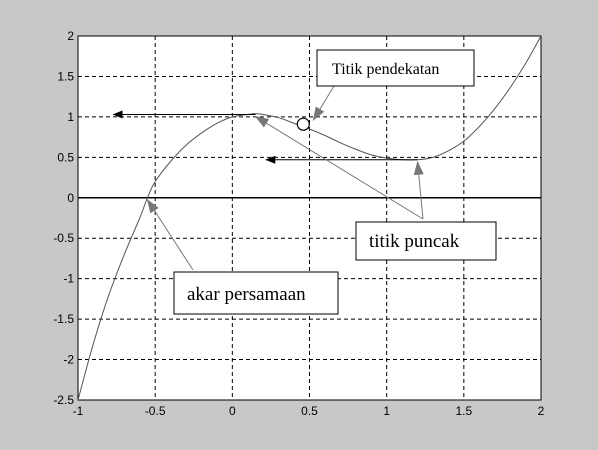 The image size is (598, 450). Describe the element at coordinates (68, 279) in the screenshot. I see `y-tick-label: -1` at that location.